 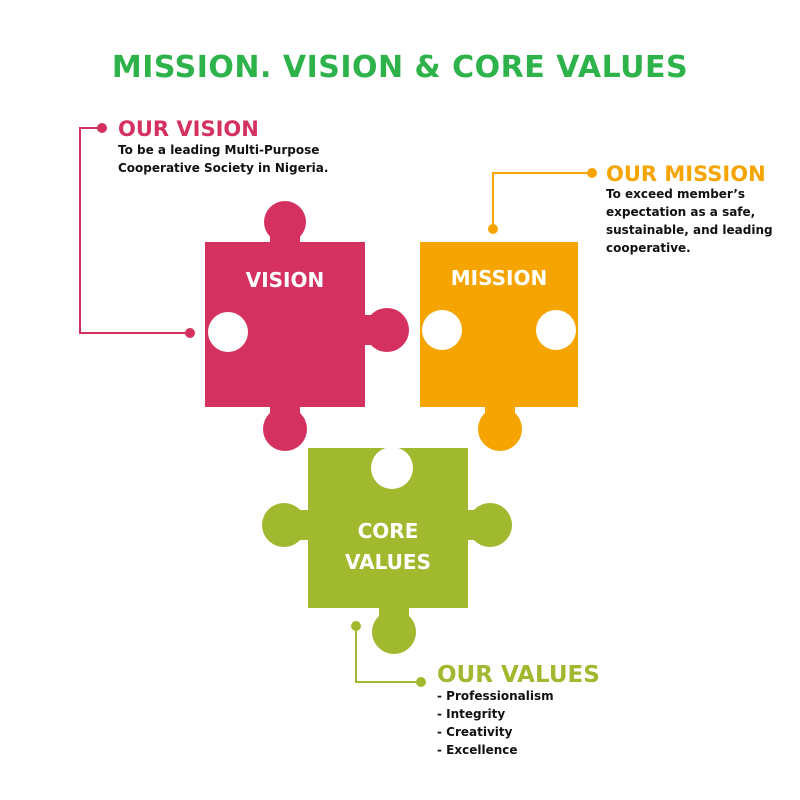 I want to click on vision-description-line: Cooperative Society in Nigeria., so click(x=223, y=168).